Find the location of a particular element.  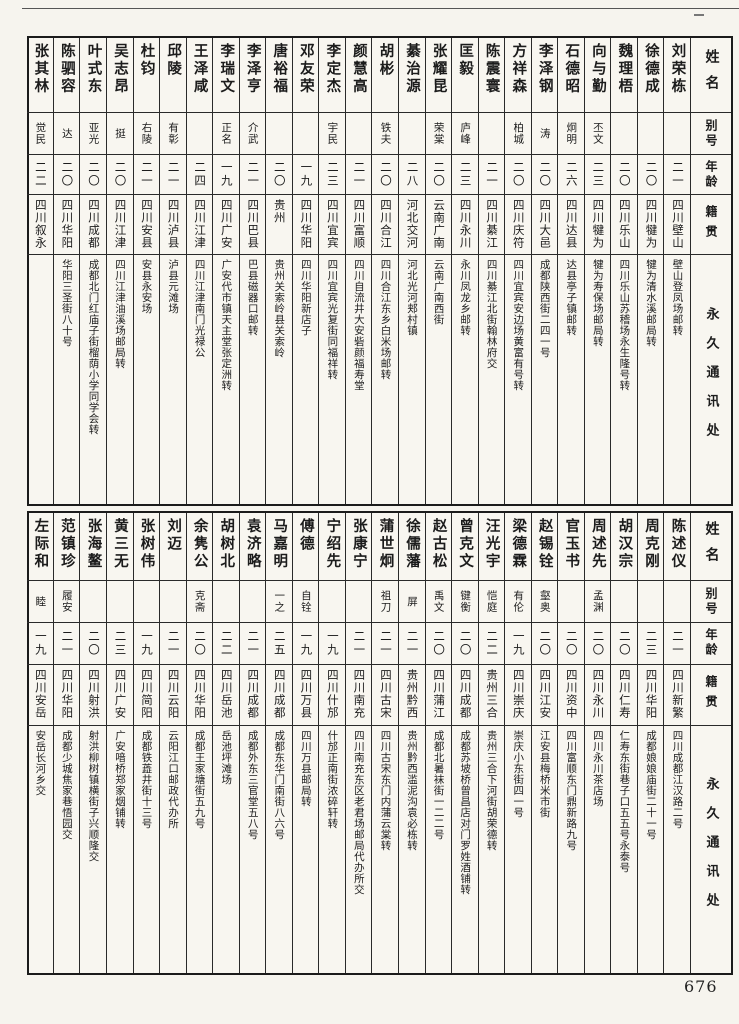

header-alias: 别号 is located at coordinates (711, 133).